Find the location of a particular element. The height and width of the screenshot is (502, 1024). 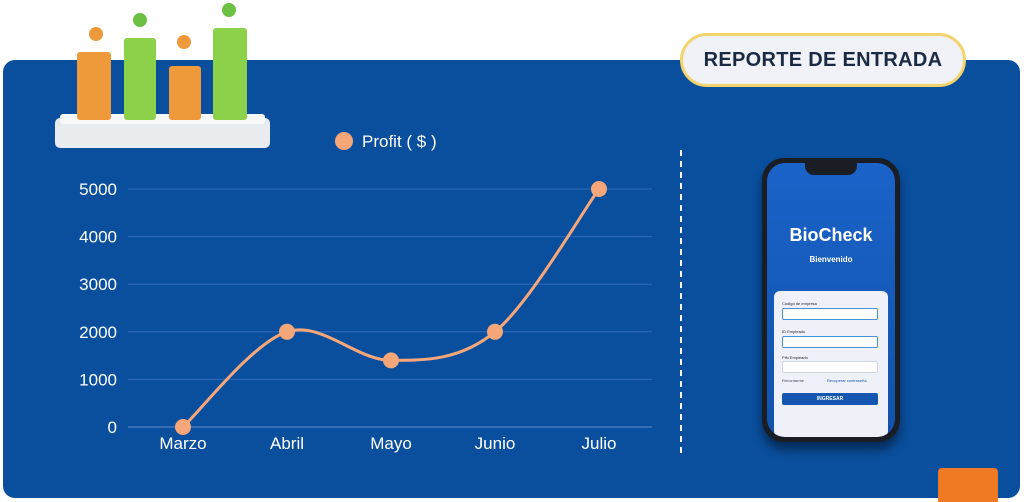

legend-marker is located at coordinates (344, 141).